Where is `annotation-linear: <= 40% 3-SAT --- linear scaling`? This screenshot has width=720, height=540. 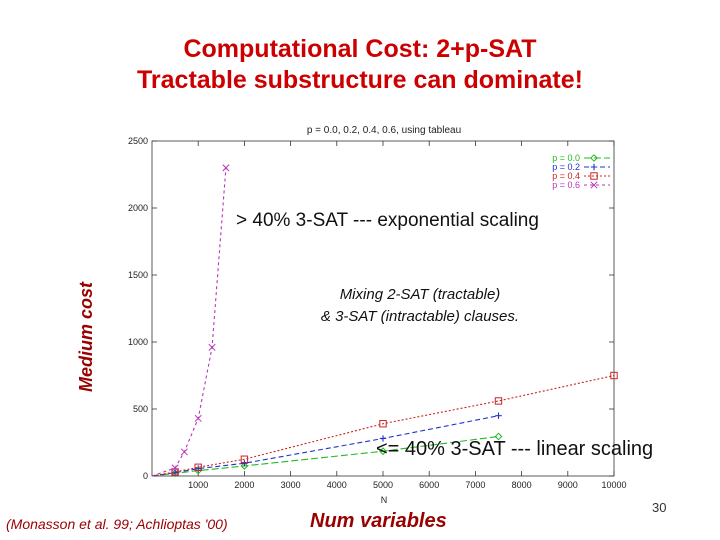 annotation-linear: <= 40% 3-SAT --- linear scaling is located at coordinates (515, 449).